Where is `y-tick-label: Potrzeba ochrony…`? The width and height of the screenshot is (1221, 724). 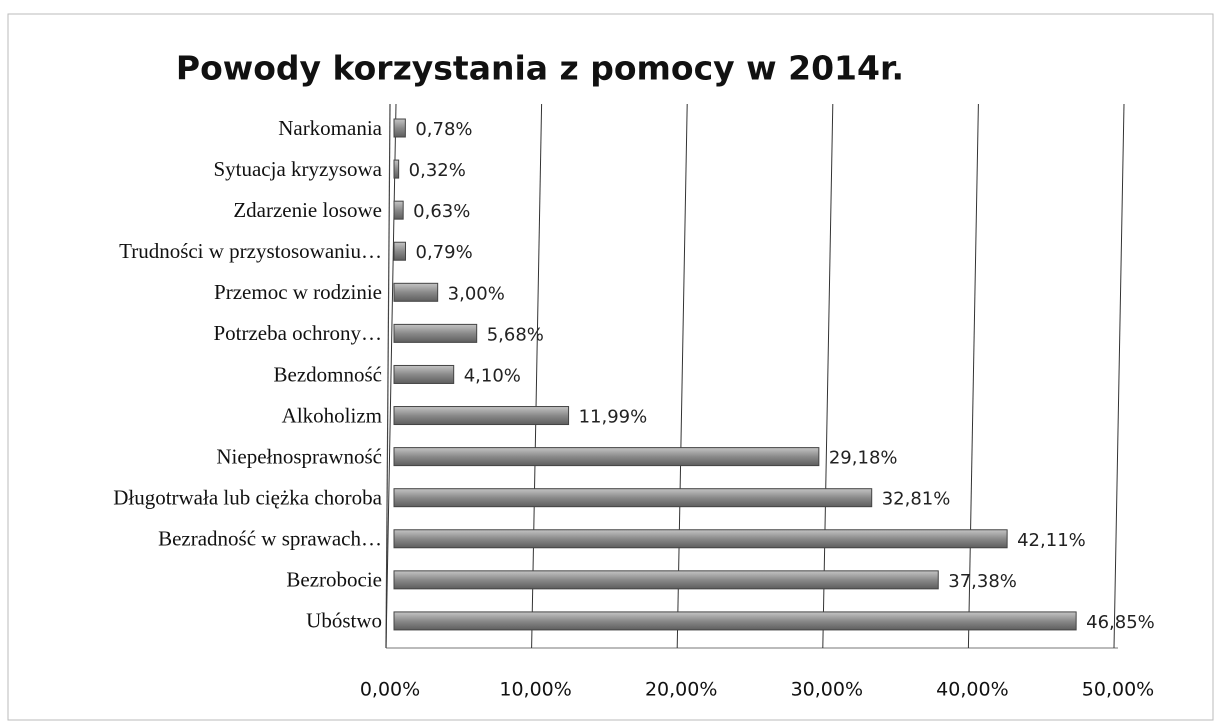
y-tick-label: Potrzeba ochrony… is located at coordinates (297, 333).